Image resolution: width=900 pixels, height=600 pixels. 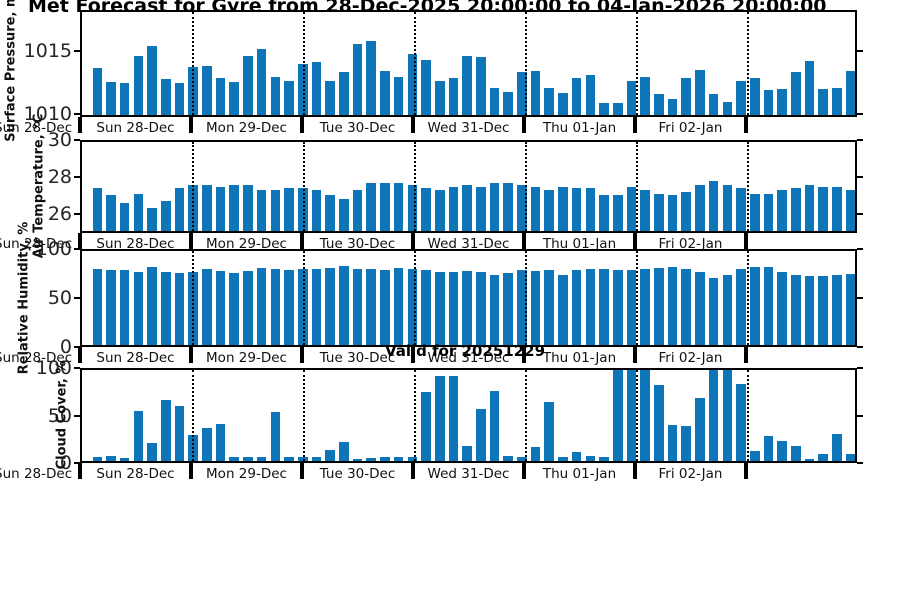 I want to click on day-label: Tue 30-Dec, so click(x=357, y=358).